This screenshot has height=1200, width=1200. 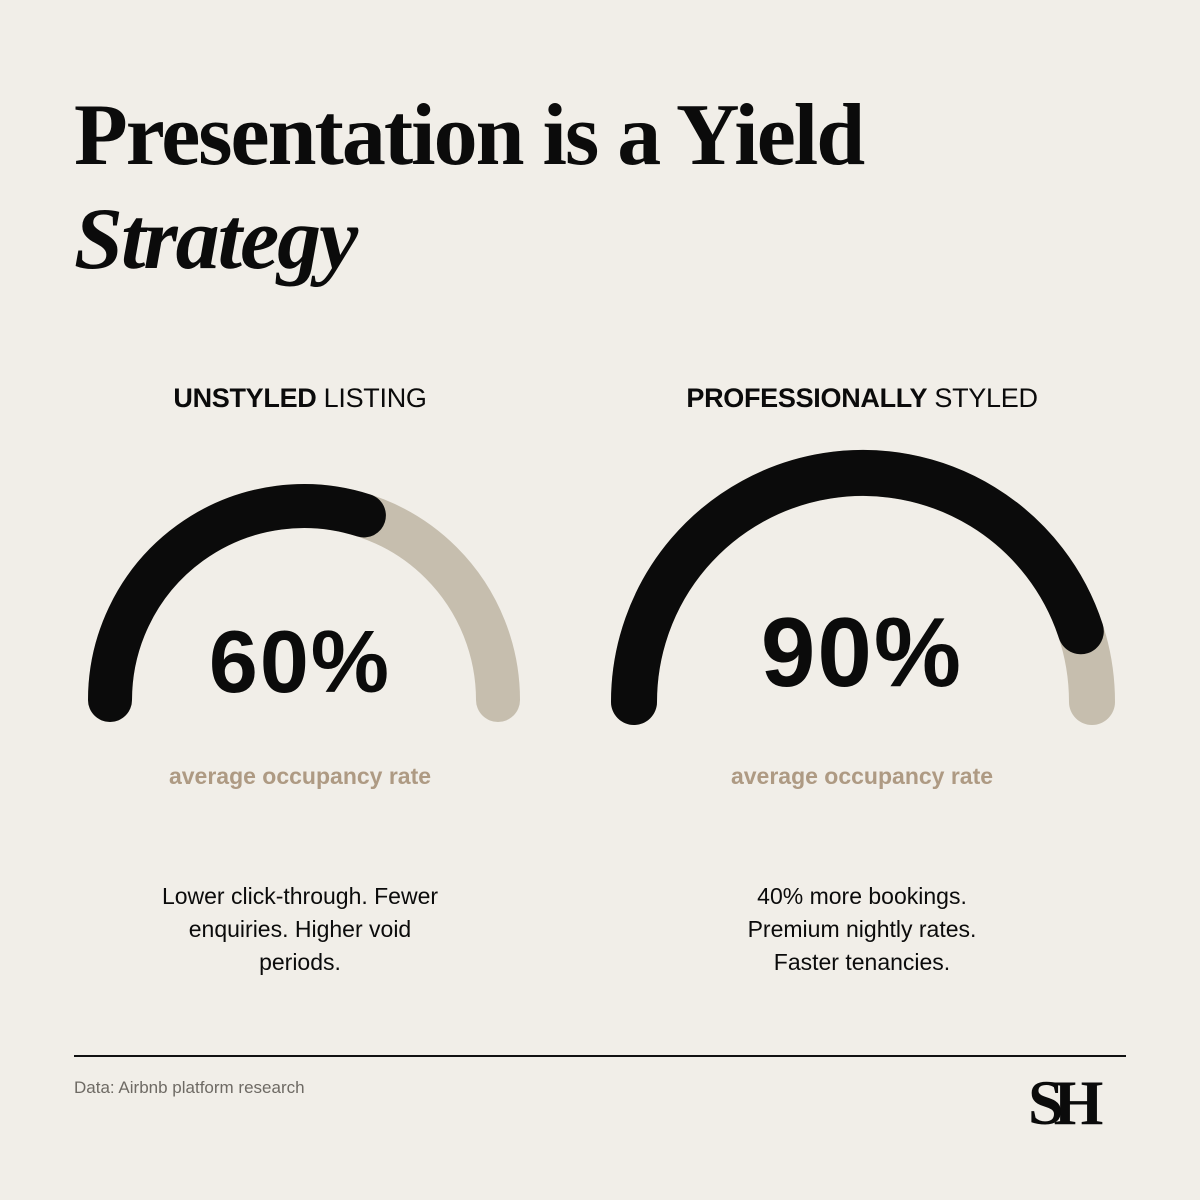 What do you see at coordinates (807, 398) in the screenshot?
I see `panel-heading-bold: PROFESSIONALLY` at bounding box center [807, 398].